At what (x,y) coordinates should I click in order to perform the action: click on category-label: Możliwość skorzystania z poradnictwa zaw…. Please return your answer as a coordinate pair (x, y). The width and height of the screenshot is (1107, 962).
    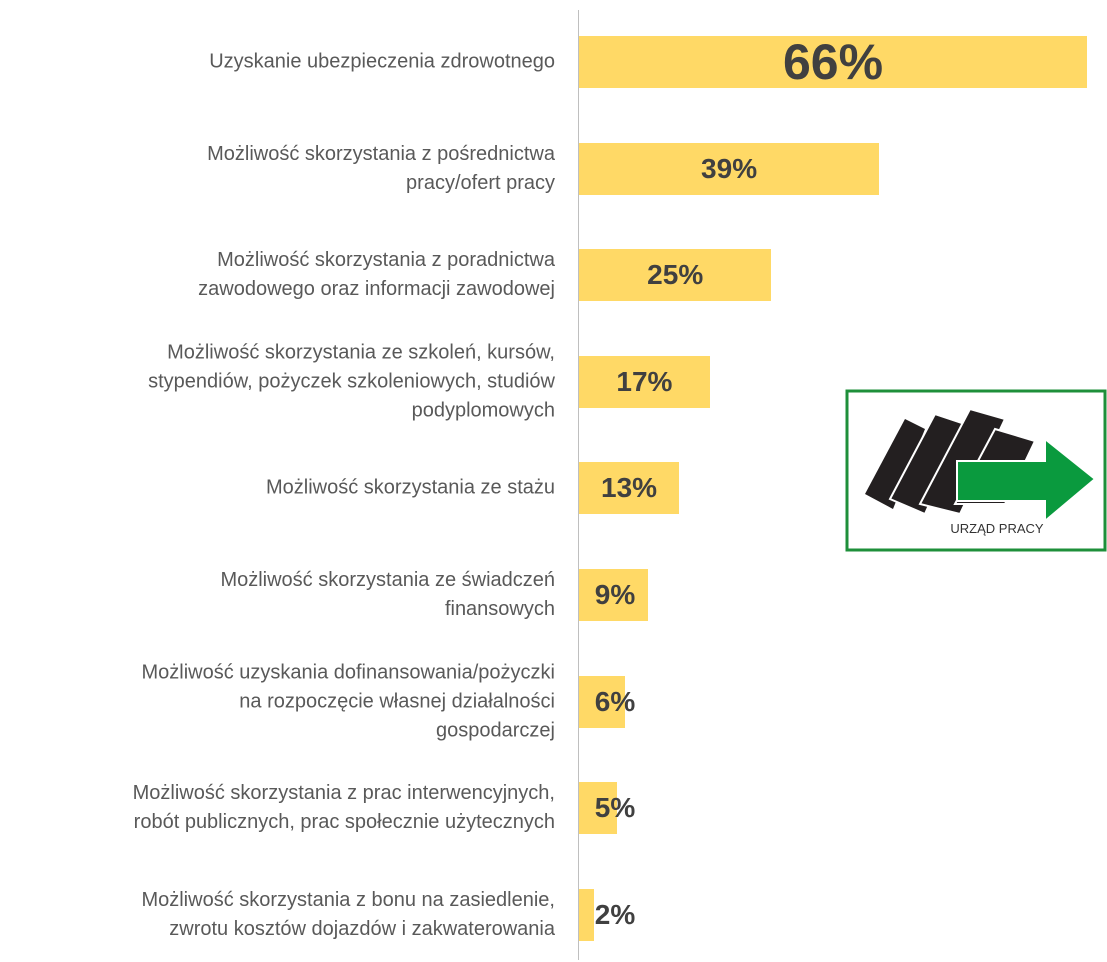
    Looking at the image, I should click on (376, 275).